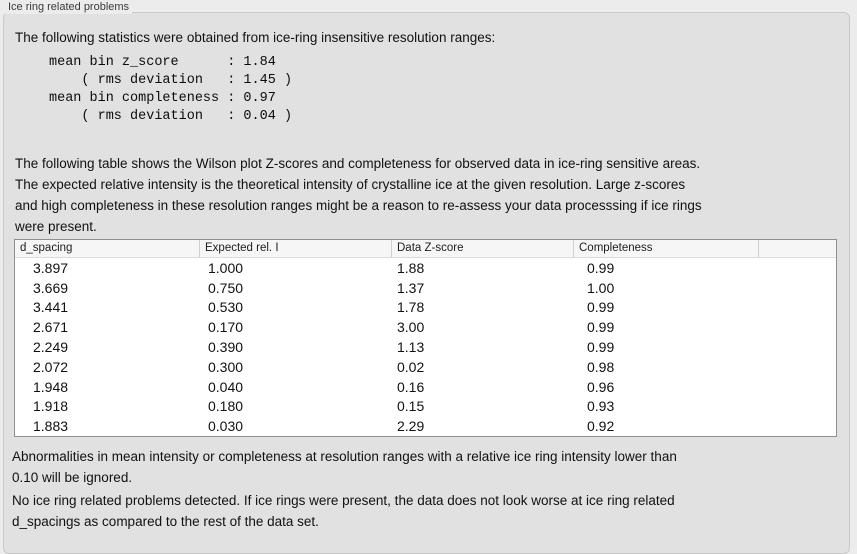 The width and height of the screenshot is (857, 554). What do you see at coordinates (482, 248) in the screenshot?
I see `column-header: Data Z-score` at bounding box center [482, 248].